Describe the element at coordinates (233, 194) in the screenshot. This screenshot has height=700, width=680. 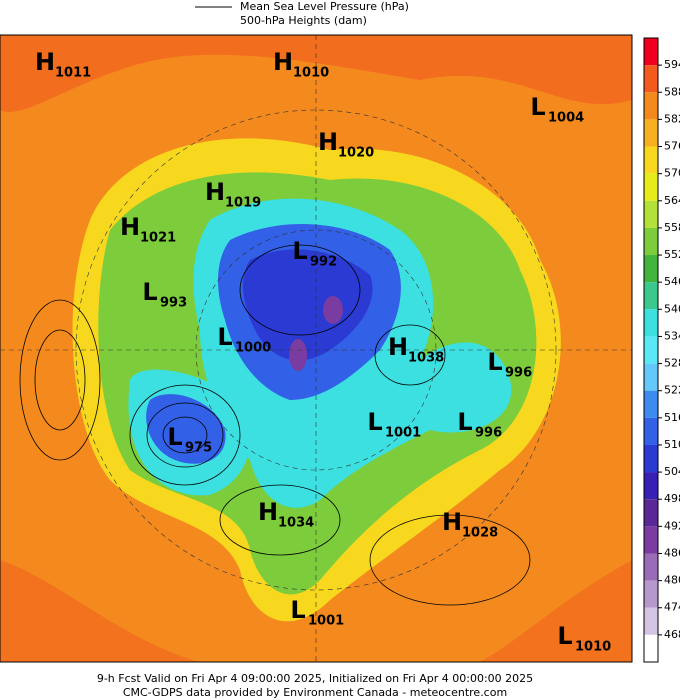
I see `pressure-center: H 1019` at that location.